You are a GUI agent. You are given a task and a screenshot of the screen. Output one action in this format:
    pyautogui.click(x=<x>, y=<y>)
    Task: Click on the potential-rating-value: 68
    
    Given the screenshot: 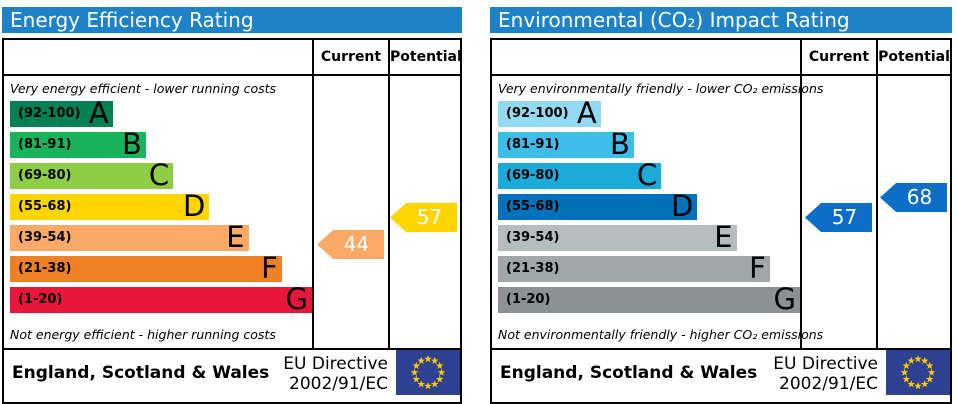 What is the action you would take?
    pyautogui.click(x=919, y=197)
    